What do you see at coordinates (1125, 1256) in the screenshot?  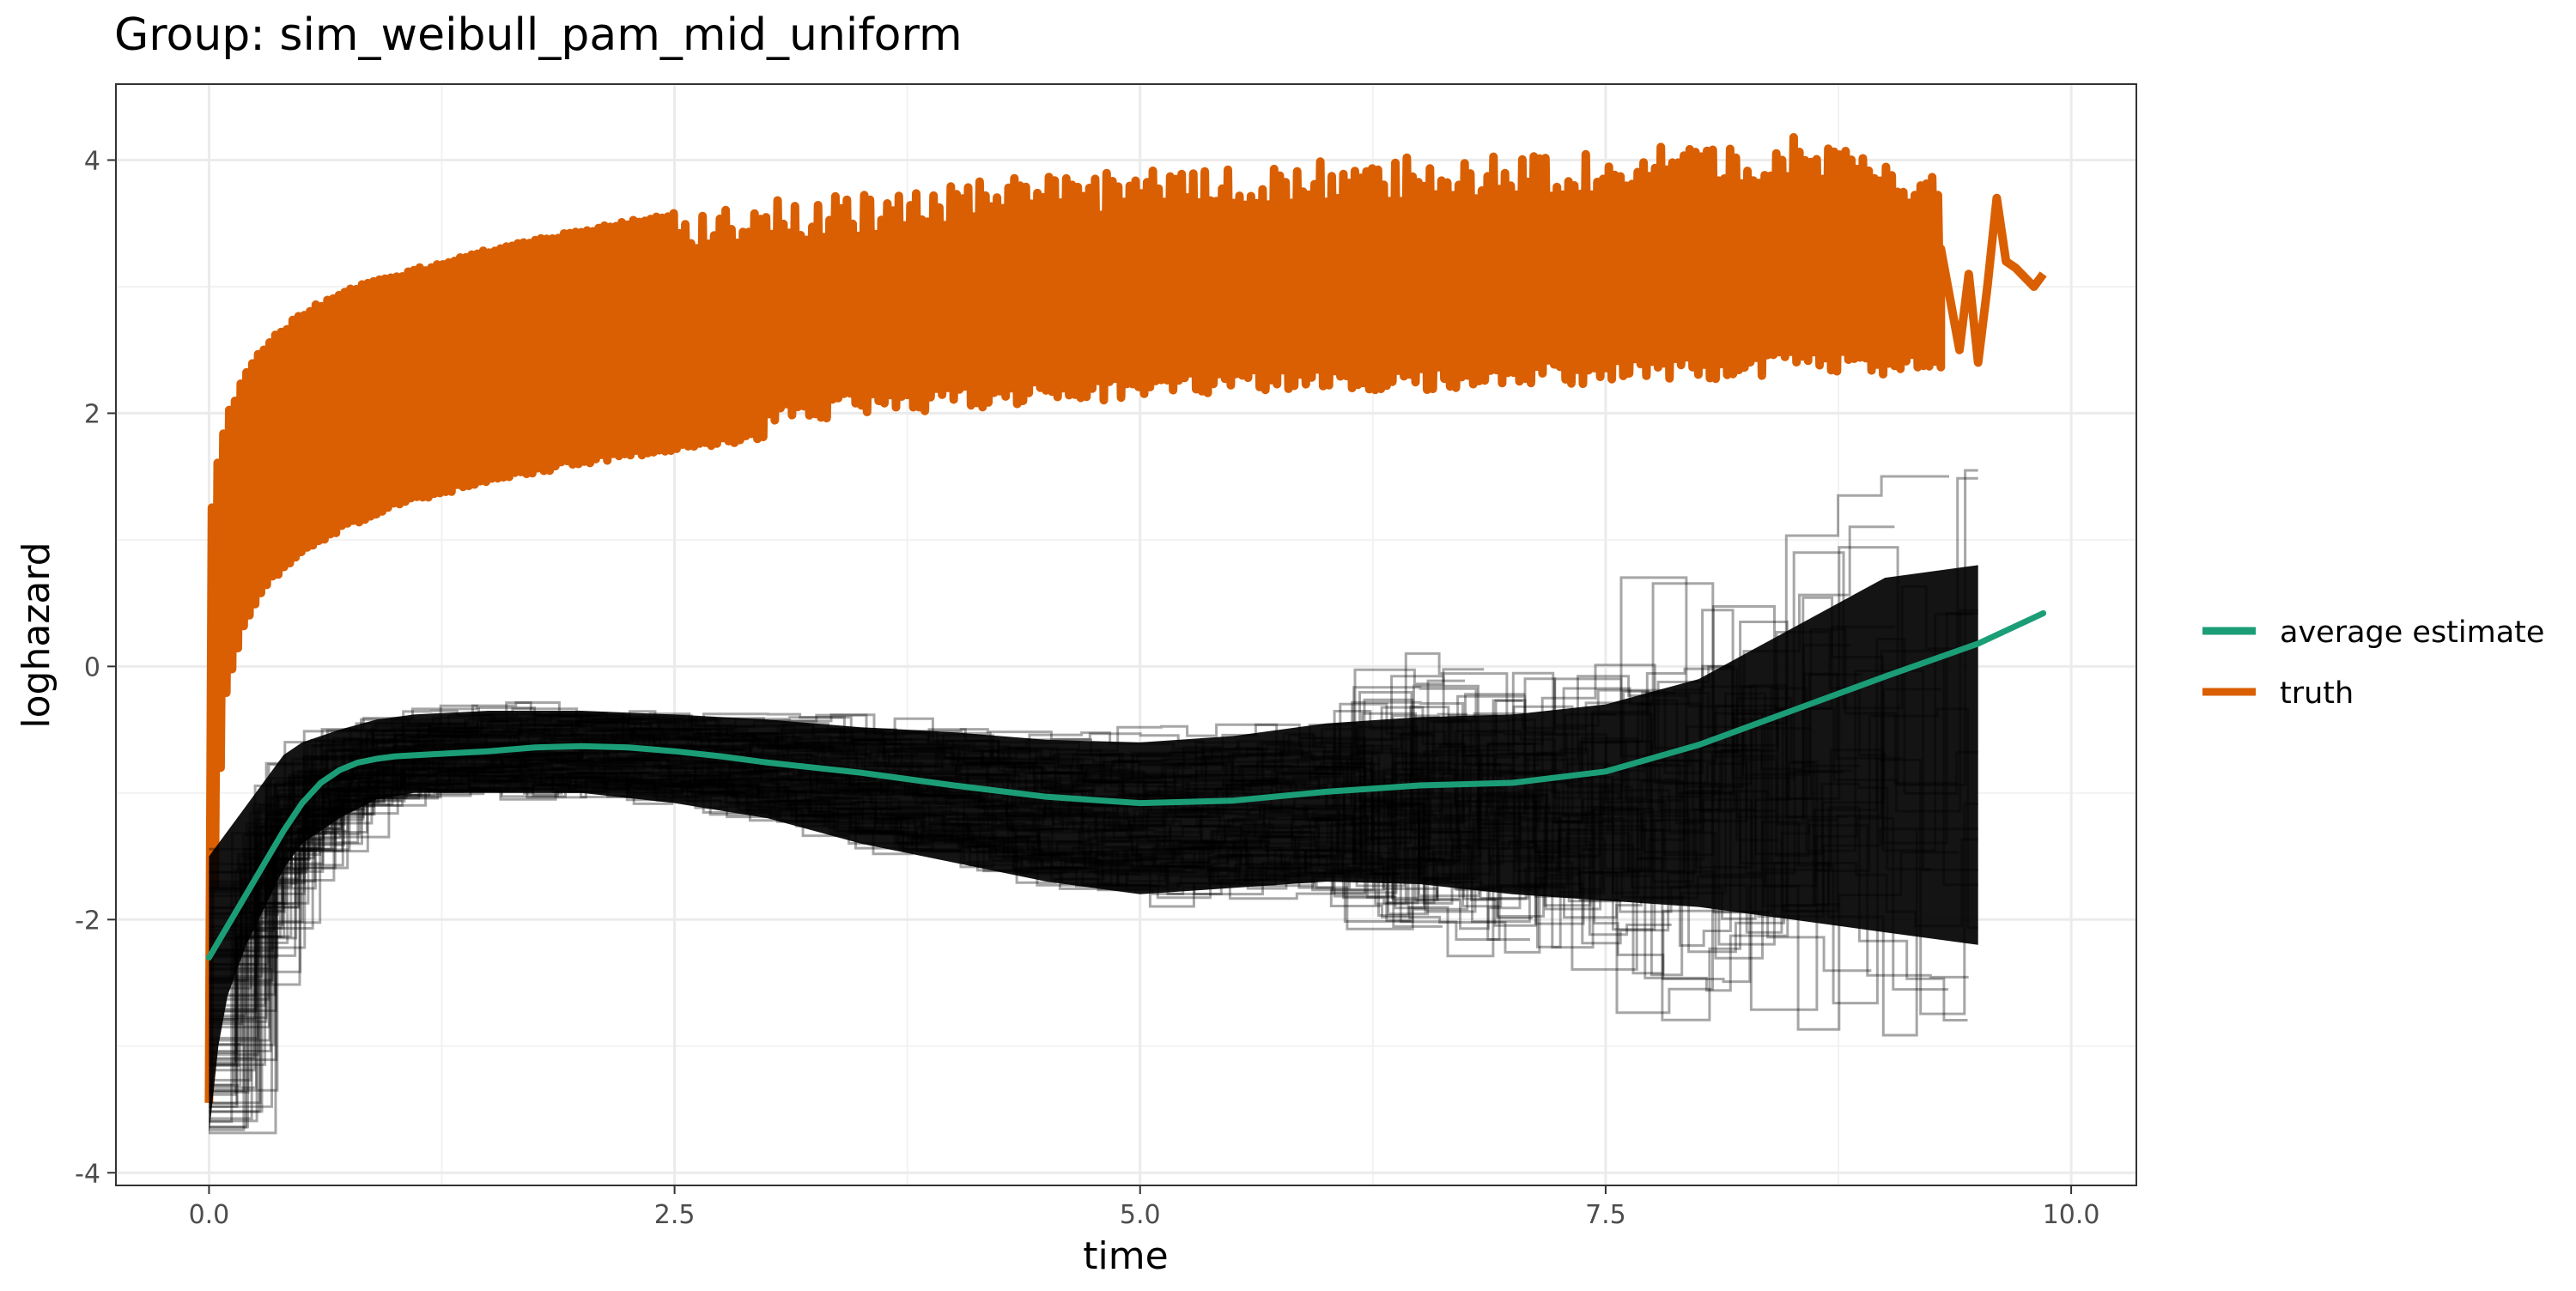 I see `x-axis-label: time` at bounding box center [1125, 1256].